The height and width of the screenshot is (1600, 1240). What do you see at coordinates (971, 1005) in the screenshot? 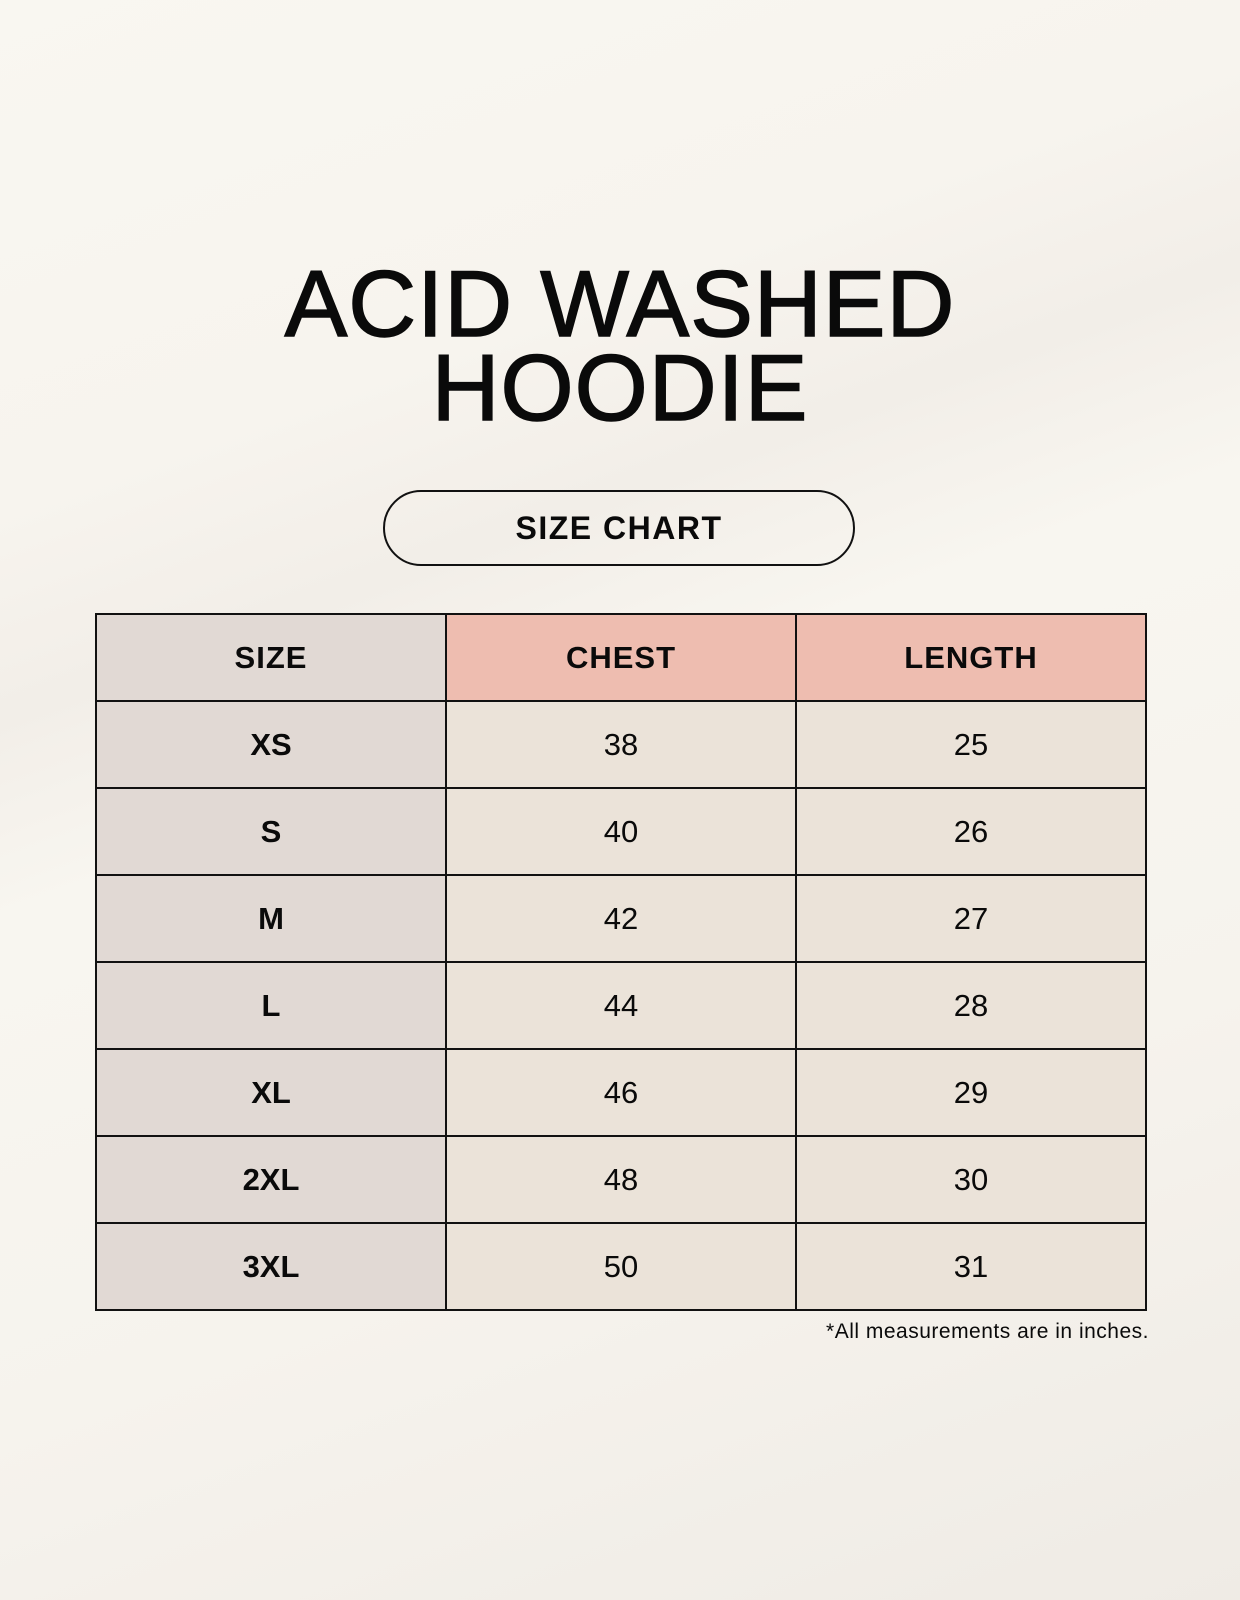
I see `length-cell: 28` at bounding box center [971, 1005].